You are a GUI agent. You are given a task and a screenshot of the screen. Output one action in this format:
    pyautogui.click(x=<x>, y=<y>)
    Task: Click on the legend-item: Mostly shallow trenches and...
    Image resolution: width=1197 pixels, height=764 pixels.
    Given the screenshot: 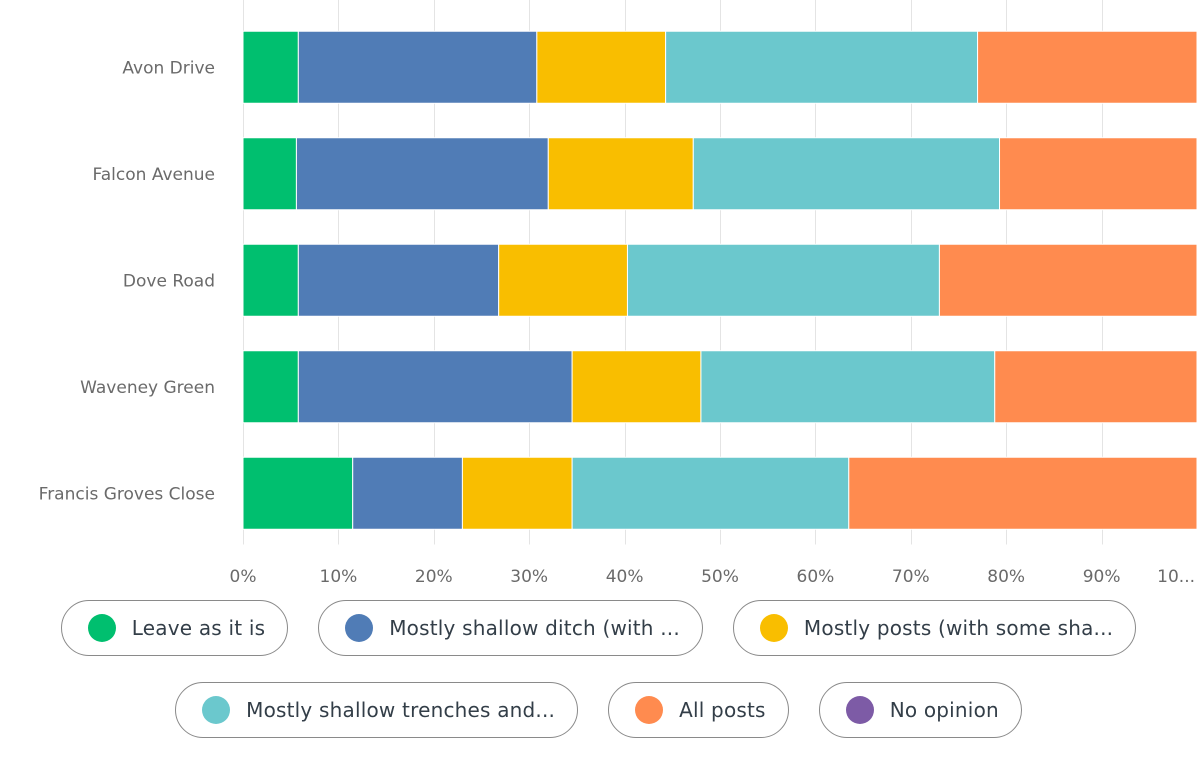 What is the action you would take?
    pyautogui.click(x=377, y=710)
    